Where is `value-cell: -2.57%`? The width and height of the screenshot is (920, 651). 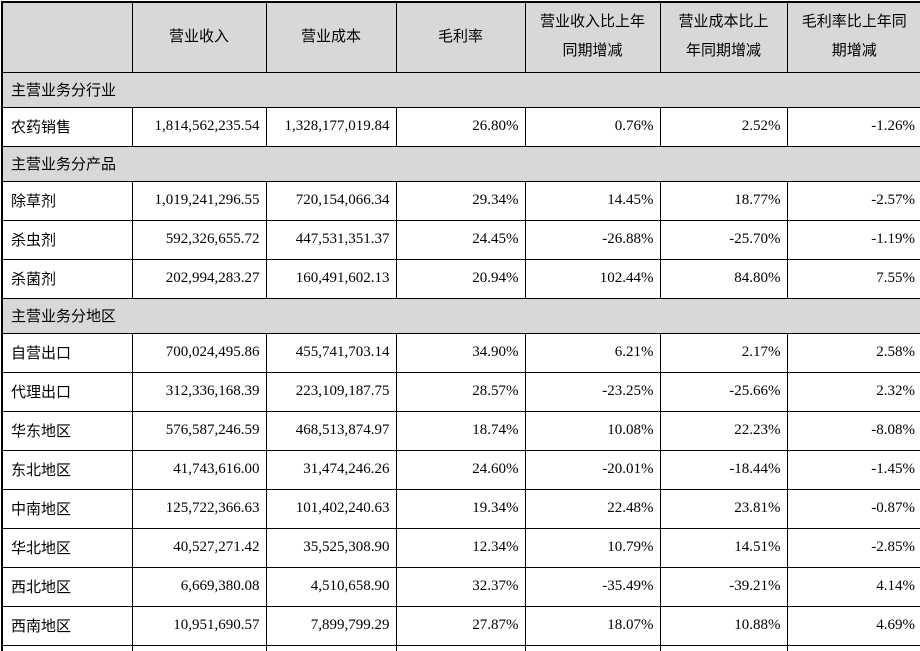
value-cell: -2.57% is located at coordinates (853, 200).